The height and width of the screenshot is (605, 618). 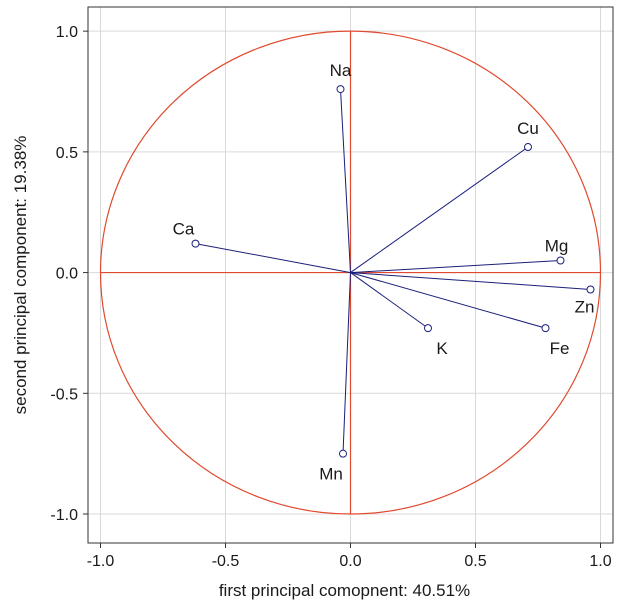 What do you see at coordinates (195, 243) in the screenshot?
I see `loading-point-ca` at bounding box center [195, 243].